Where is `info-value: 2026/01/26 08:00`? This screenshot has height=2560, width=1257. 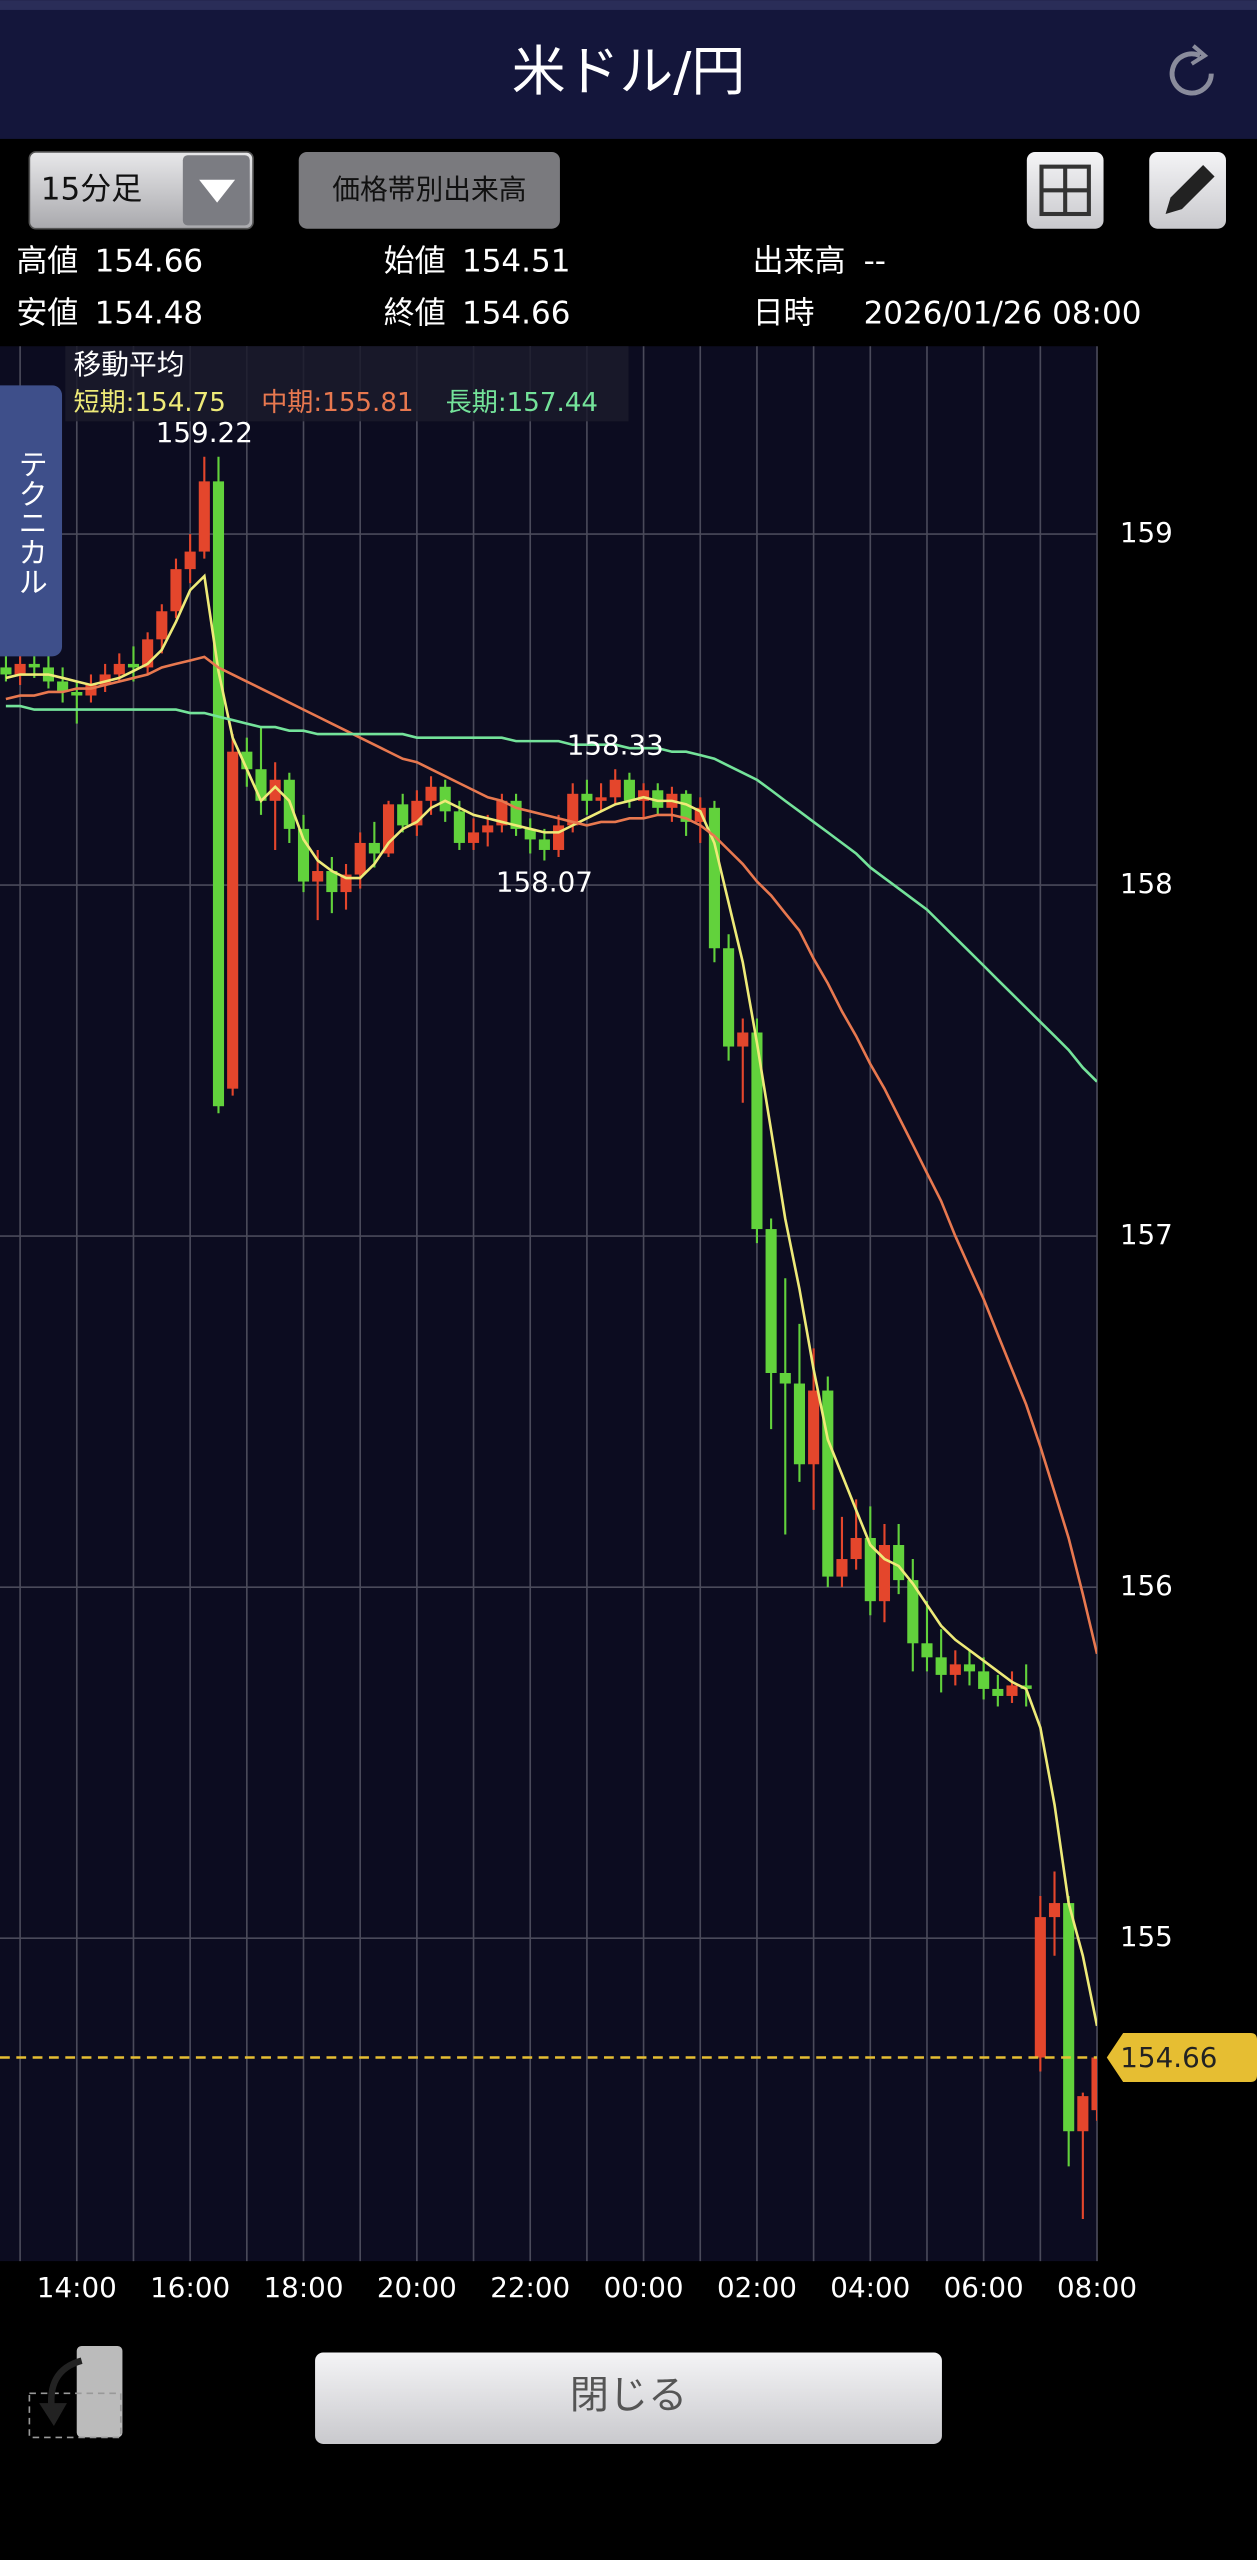 info-value: 2026/01/26 08:00 is located at coordinates (1003, 314).